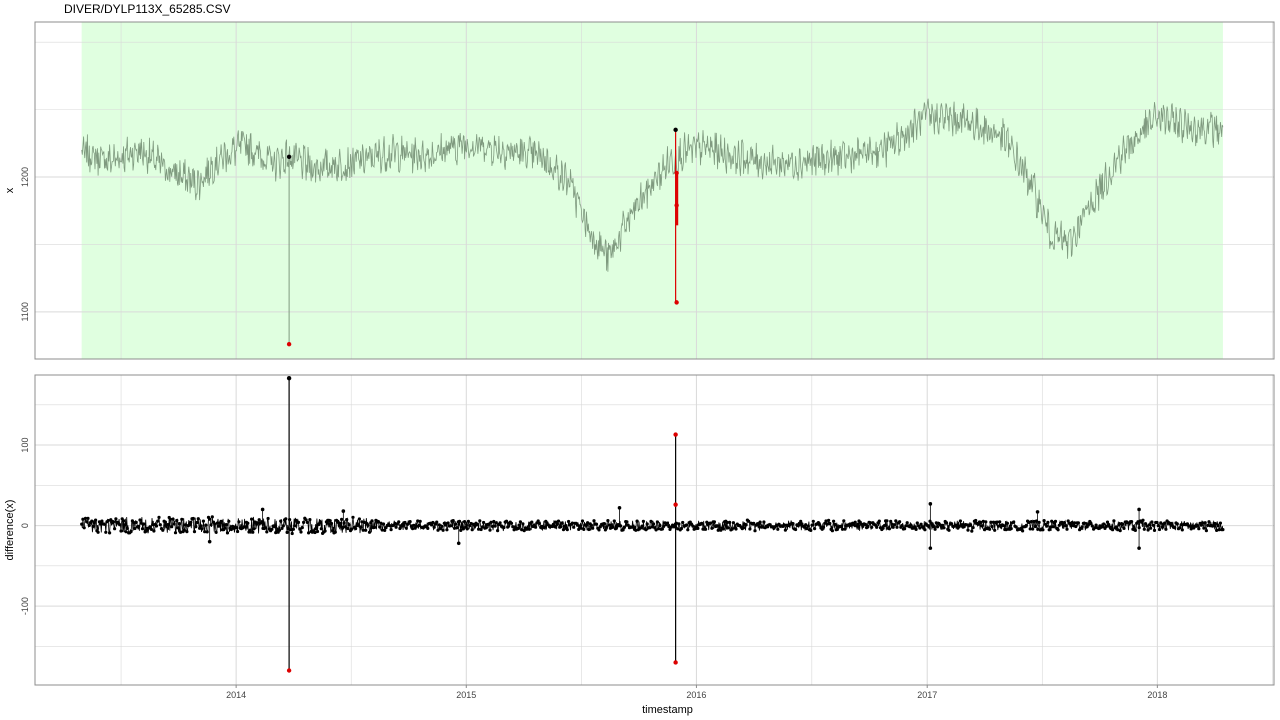 This screenshot has width=1280, height=720. What do you see at coordinates (10, 530) in the screenshot?
I see `bottom-y-axis-title: difference(x)` at bounding box center [10, 530].